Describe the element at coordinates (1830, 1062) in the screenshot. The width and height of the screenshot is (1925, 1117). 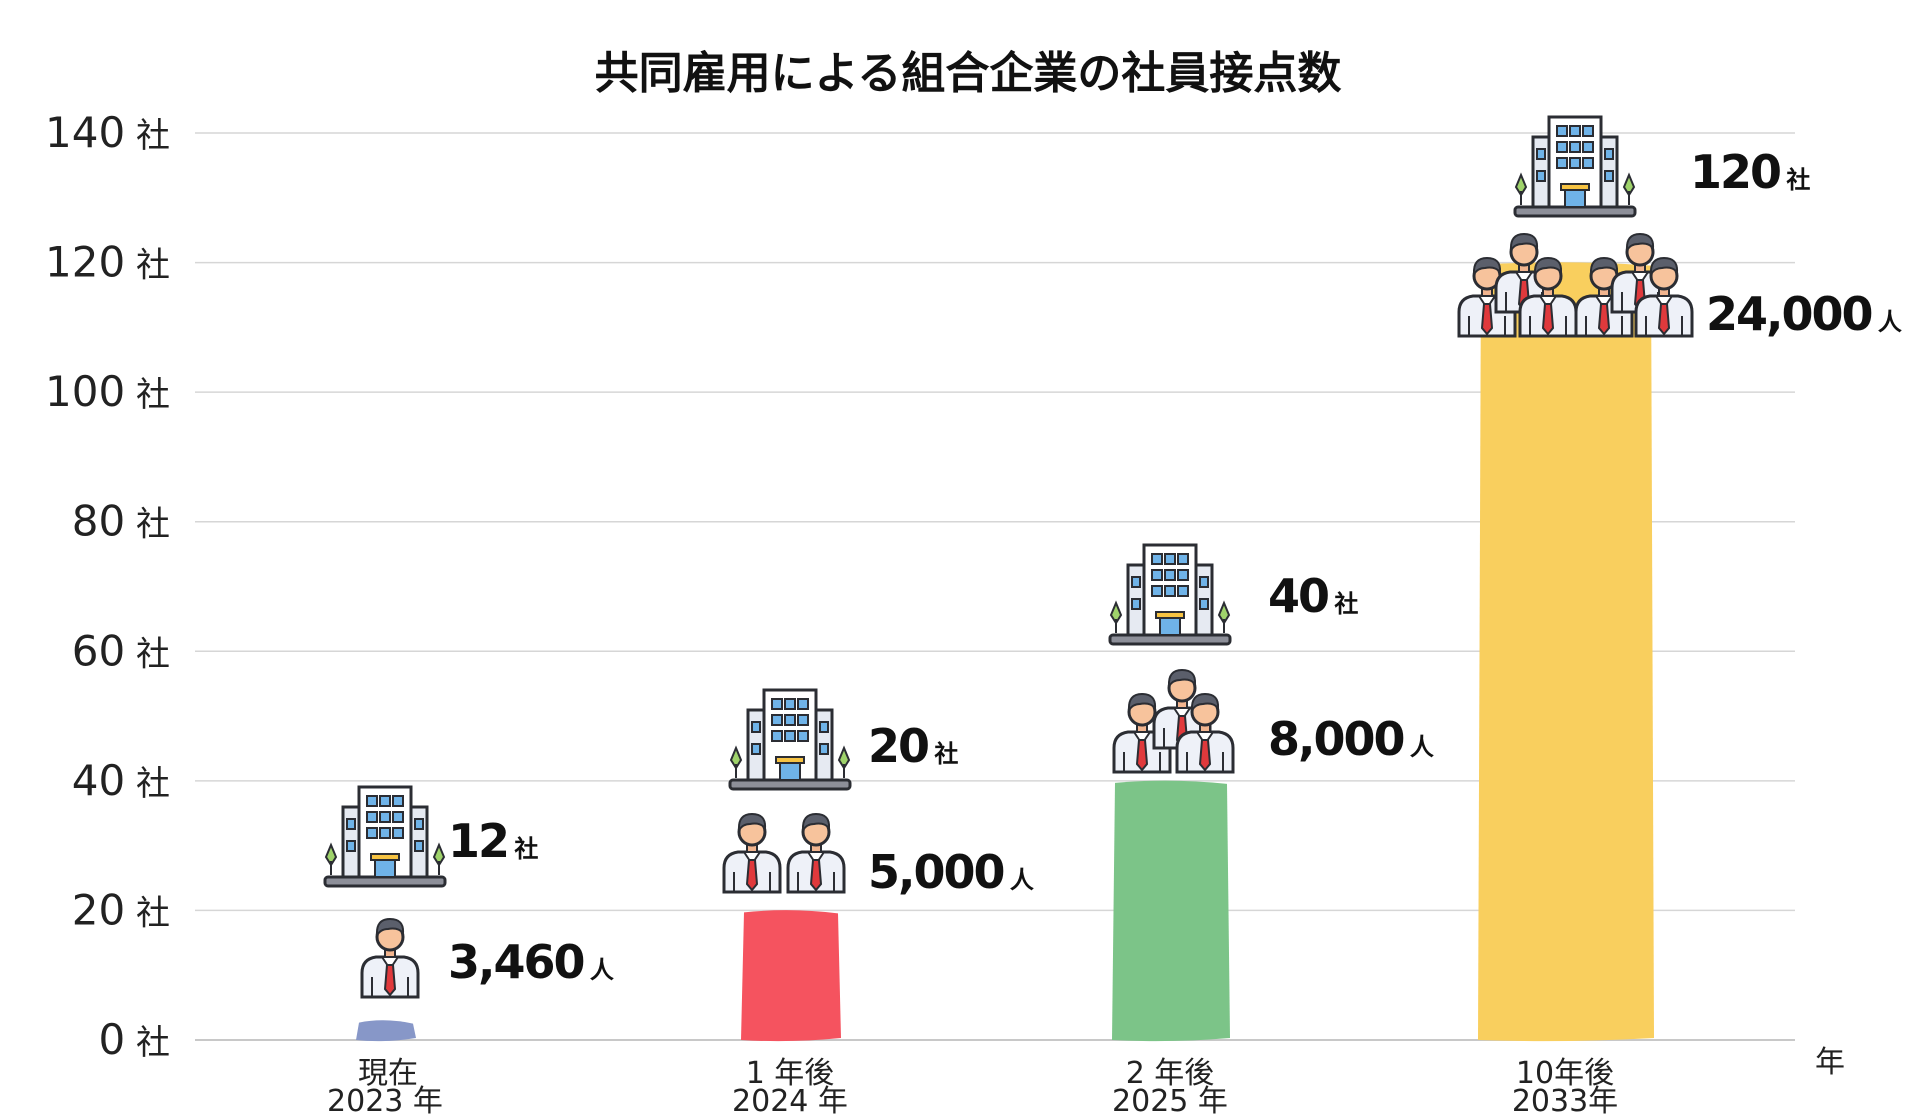
I see `x-axis-unit: 年` at that location.